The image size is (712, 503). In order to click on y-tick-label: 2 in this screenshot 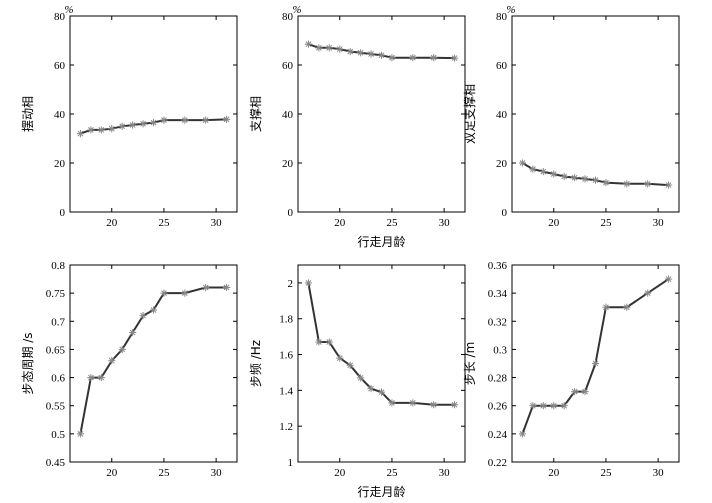, I will do `click(291, 284)`.